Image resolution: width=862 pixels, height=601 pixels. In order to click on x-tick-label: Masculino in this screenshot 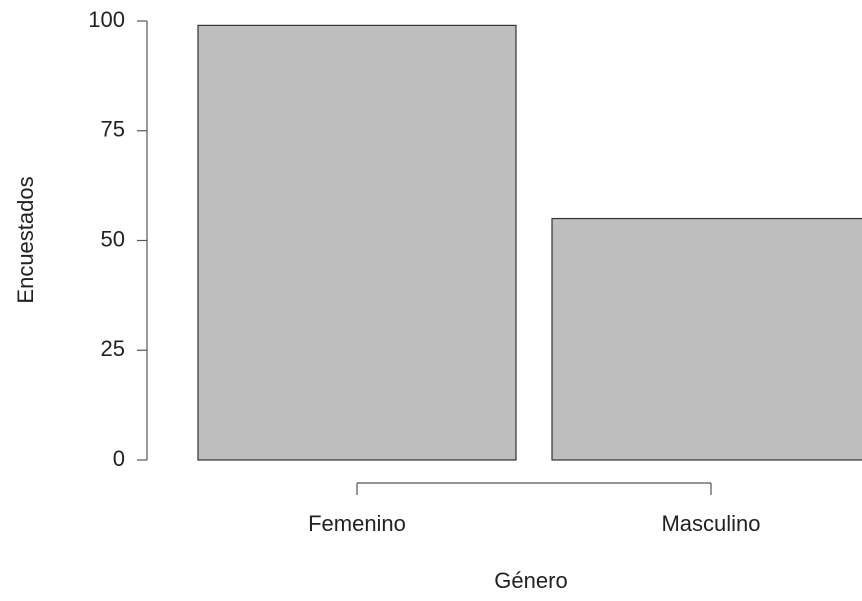, I will do `click(710, 523)`.